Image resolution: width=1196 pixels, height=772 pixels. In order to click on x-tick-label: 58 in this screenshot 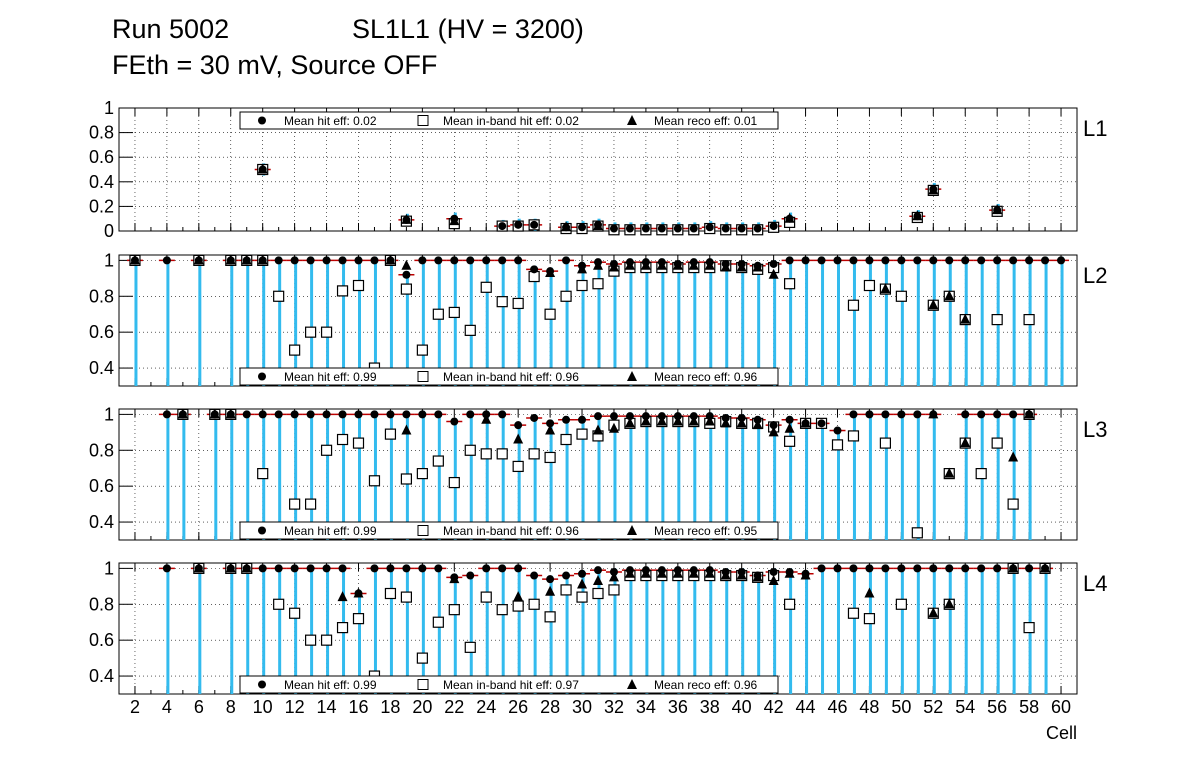, I will do `click(1029, 707)`.